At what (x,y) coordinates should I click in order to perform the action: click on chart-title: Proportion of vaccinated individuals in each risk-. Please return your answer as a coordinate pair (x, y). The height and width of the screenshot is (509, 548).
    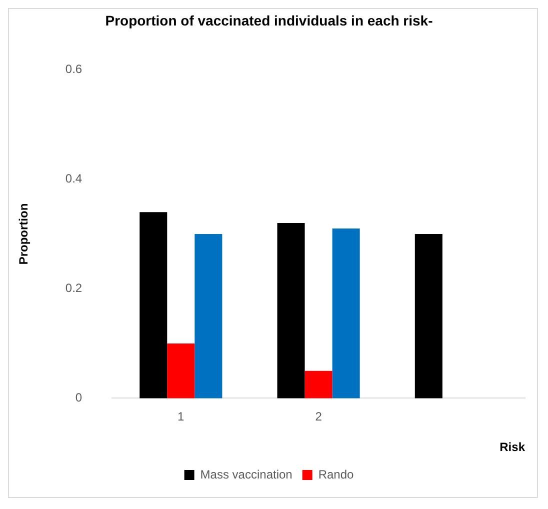
    Looking at the image, I should click on (269, 20).